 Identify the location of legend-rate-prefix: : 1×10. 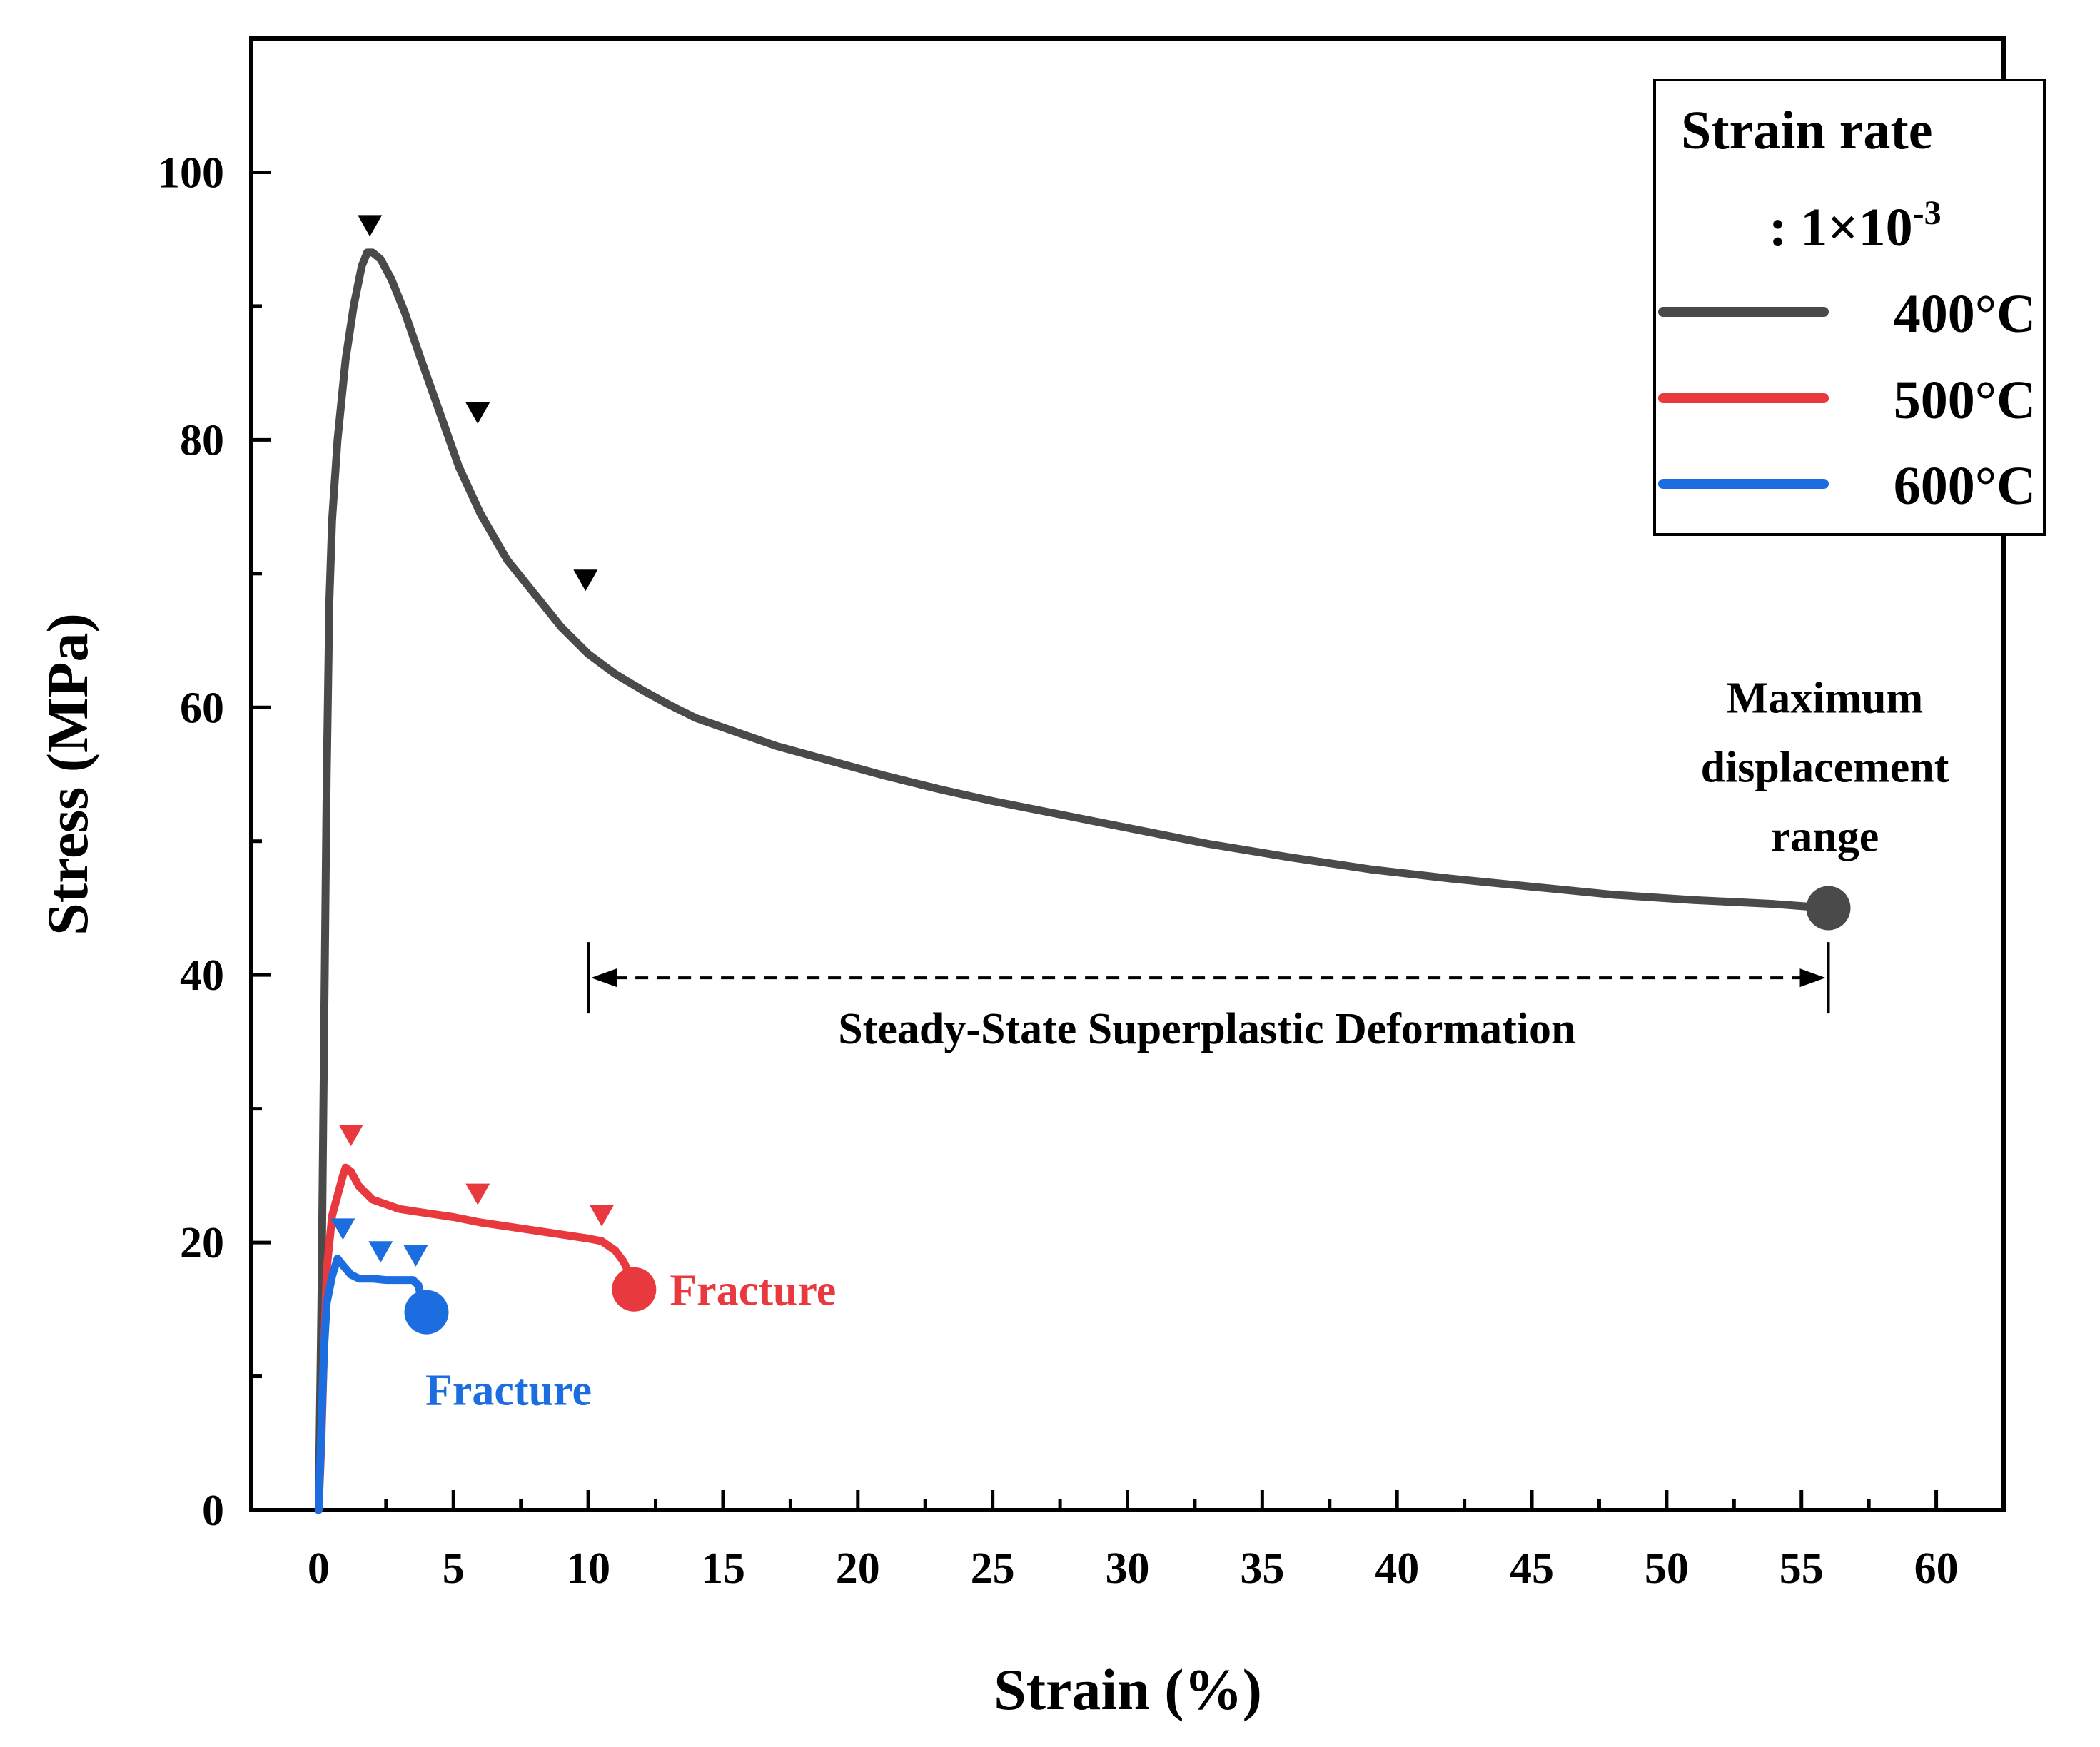
(1841, 228).